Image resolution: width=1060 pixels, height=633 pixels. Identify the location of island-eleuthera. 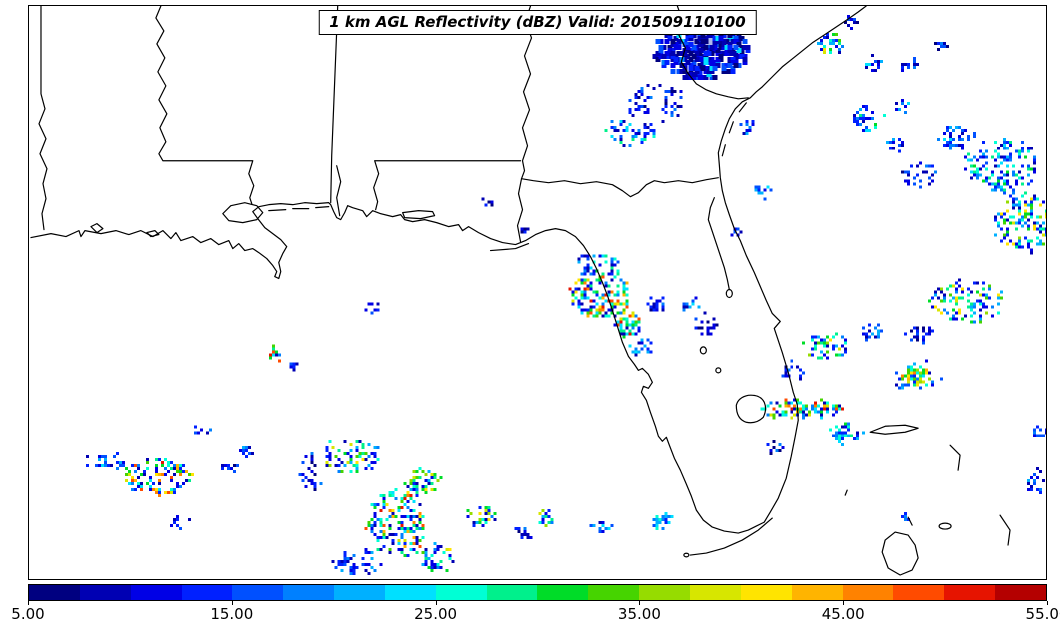
(1005, 530).